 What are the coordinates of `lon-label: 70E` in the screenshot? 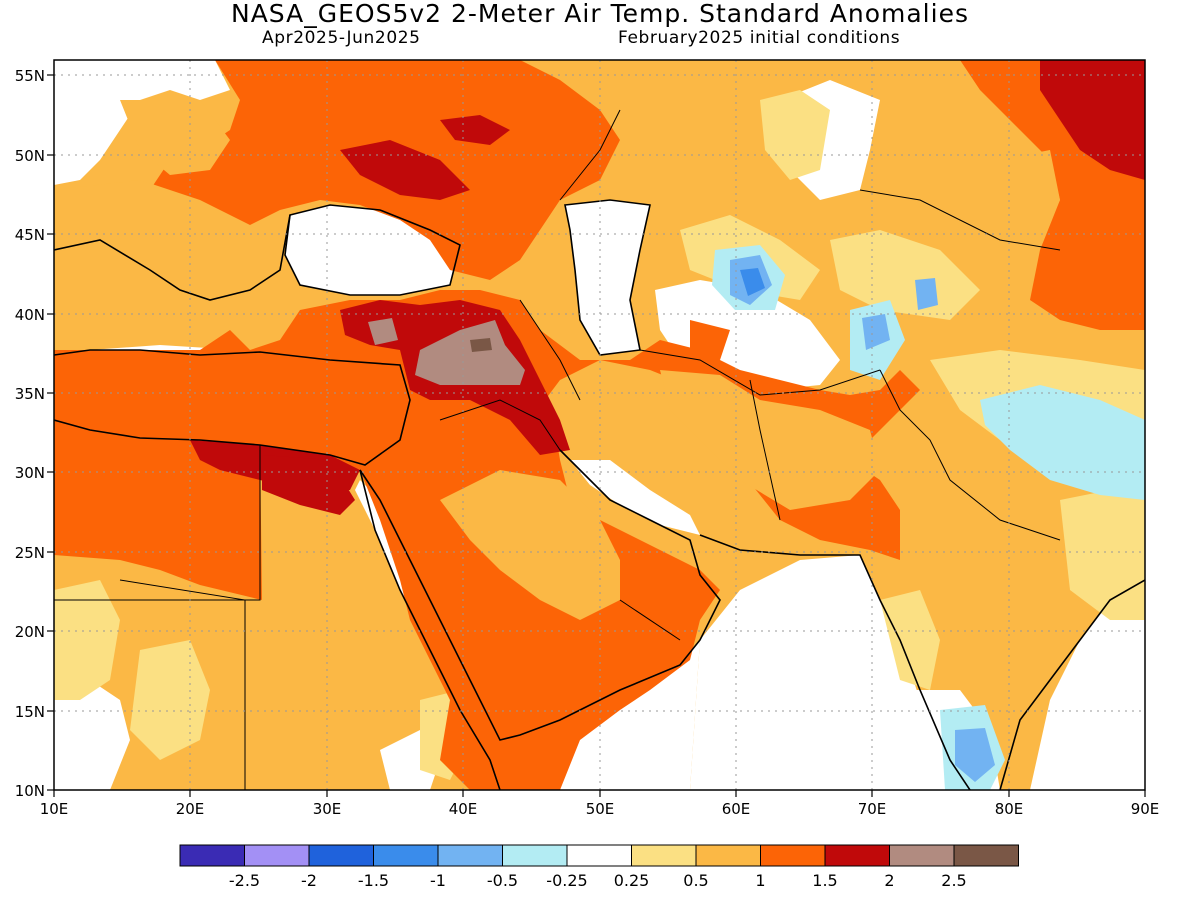 It's located at (872, 809).